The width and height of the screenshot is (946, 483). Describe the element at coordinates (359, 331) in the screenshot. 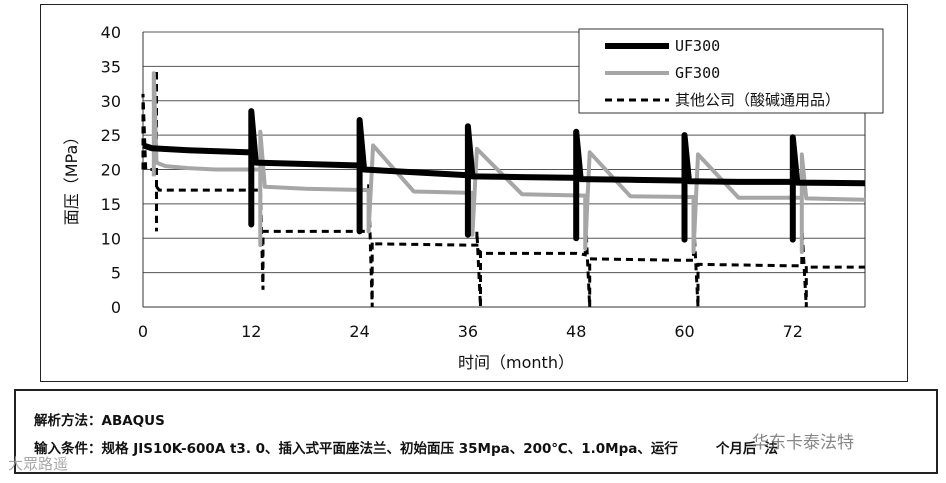

I see `x-tick-label: 24` at that location.